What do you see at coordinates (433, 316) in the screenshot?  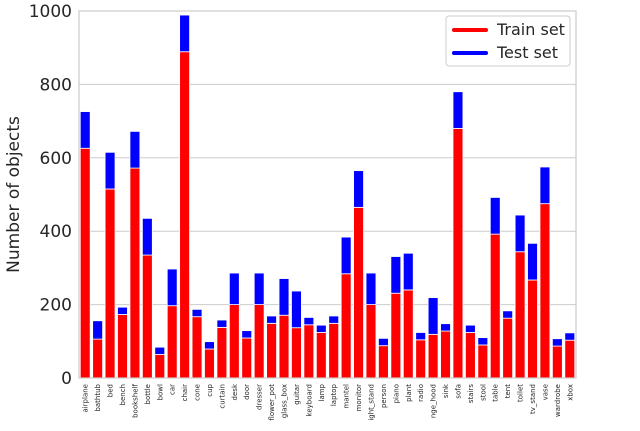 I see `test-bar-nge_hood` at bounding box center [433, 316].